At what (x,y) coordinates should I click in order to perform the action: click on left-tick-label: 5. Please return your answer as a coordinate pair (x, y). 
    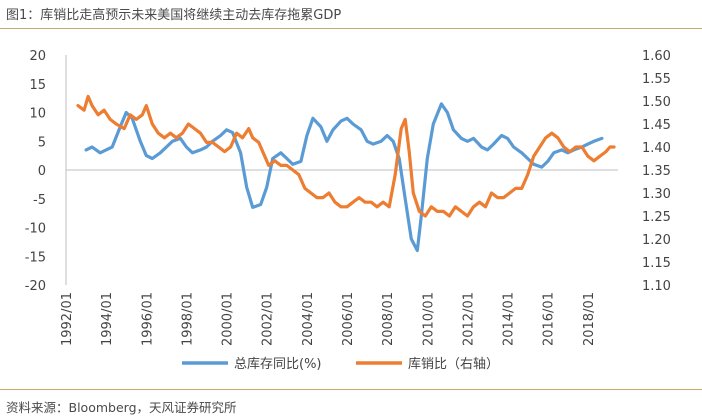
    Looking at the image, I should click on (42, 142).